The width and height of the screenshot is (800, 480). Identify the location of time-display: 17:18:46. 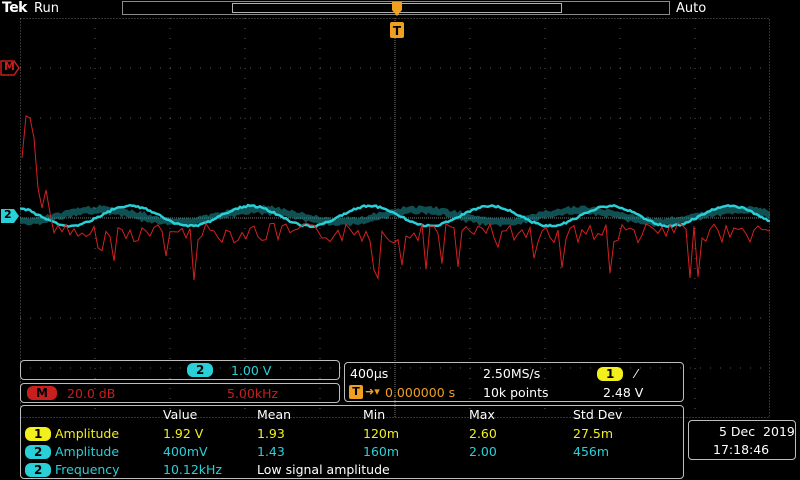
(741, 449).